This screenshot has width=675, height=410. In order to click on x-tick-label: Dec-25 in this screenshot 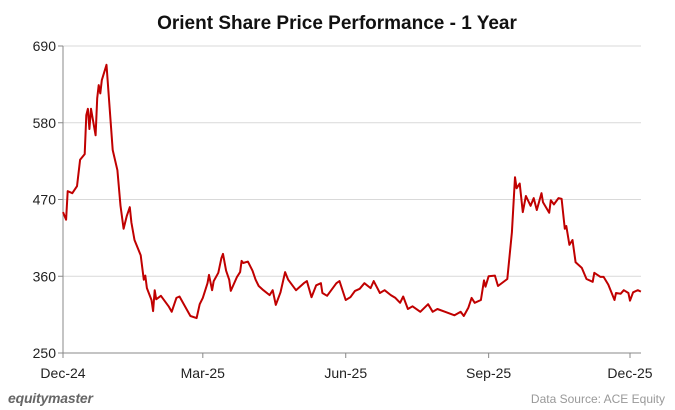, I will do `click(629, 373)`.